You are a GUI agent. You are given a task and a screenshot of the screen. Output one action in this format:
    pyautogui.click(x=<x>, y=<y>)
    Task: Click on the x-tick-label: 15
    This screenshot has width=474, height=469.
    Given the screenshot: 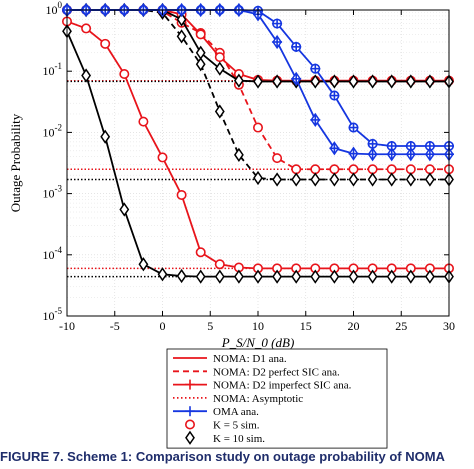 What is the action you would take?
    pyautogui.click(x=306, y=326)
    